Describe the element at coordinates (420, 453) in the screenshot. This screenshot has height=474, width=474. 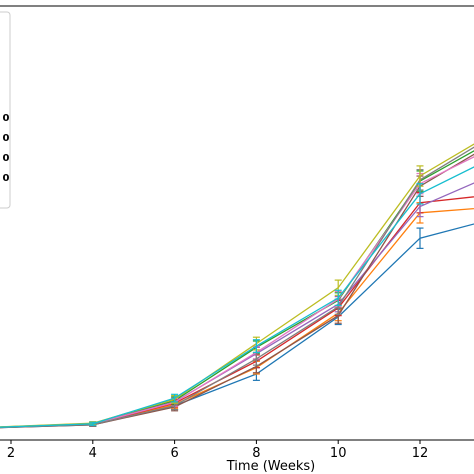
I see `x-tick-label: 12` at that location.